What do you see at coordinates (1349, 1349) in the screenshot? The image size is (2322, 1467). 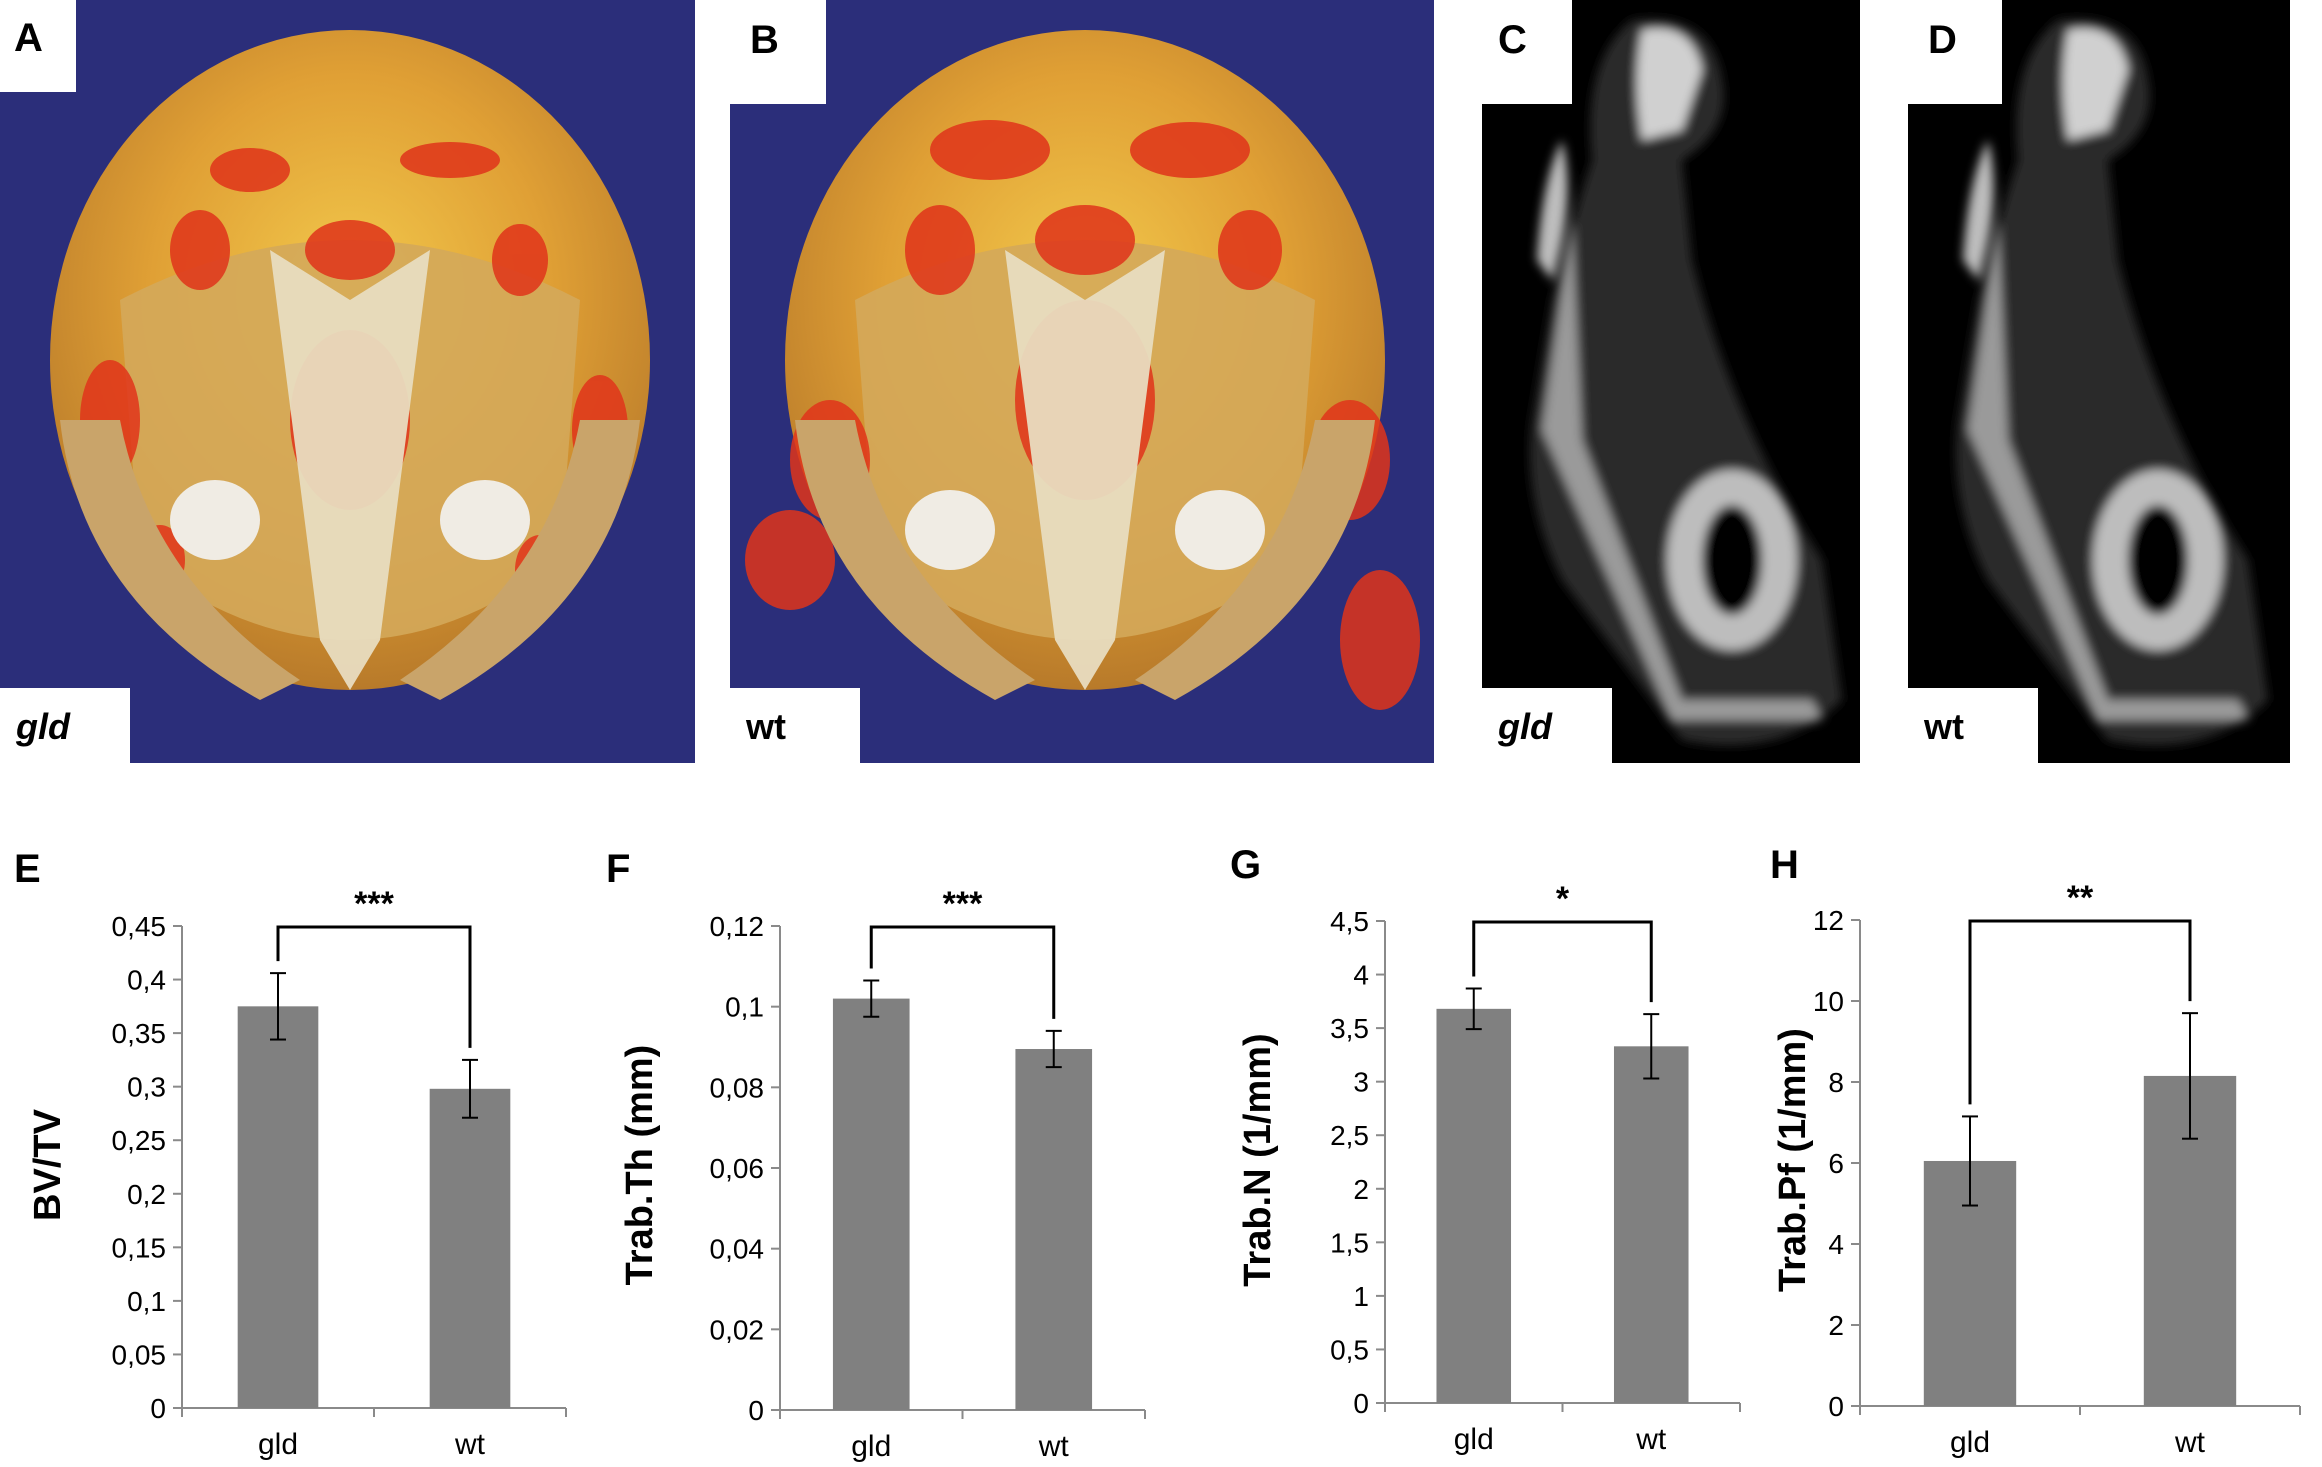 I see `y-tick-label: 0,5` at bounding box center [1349, 1349].